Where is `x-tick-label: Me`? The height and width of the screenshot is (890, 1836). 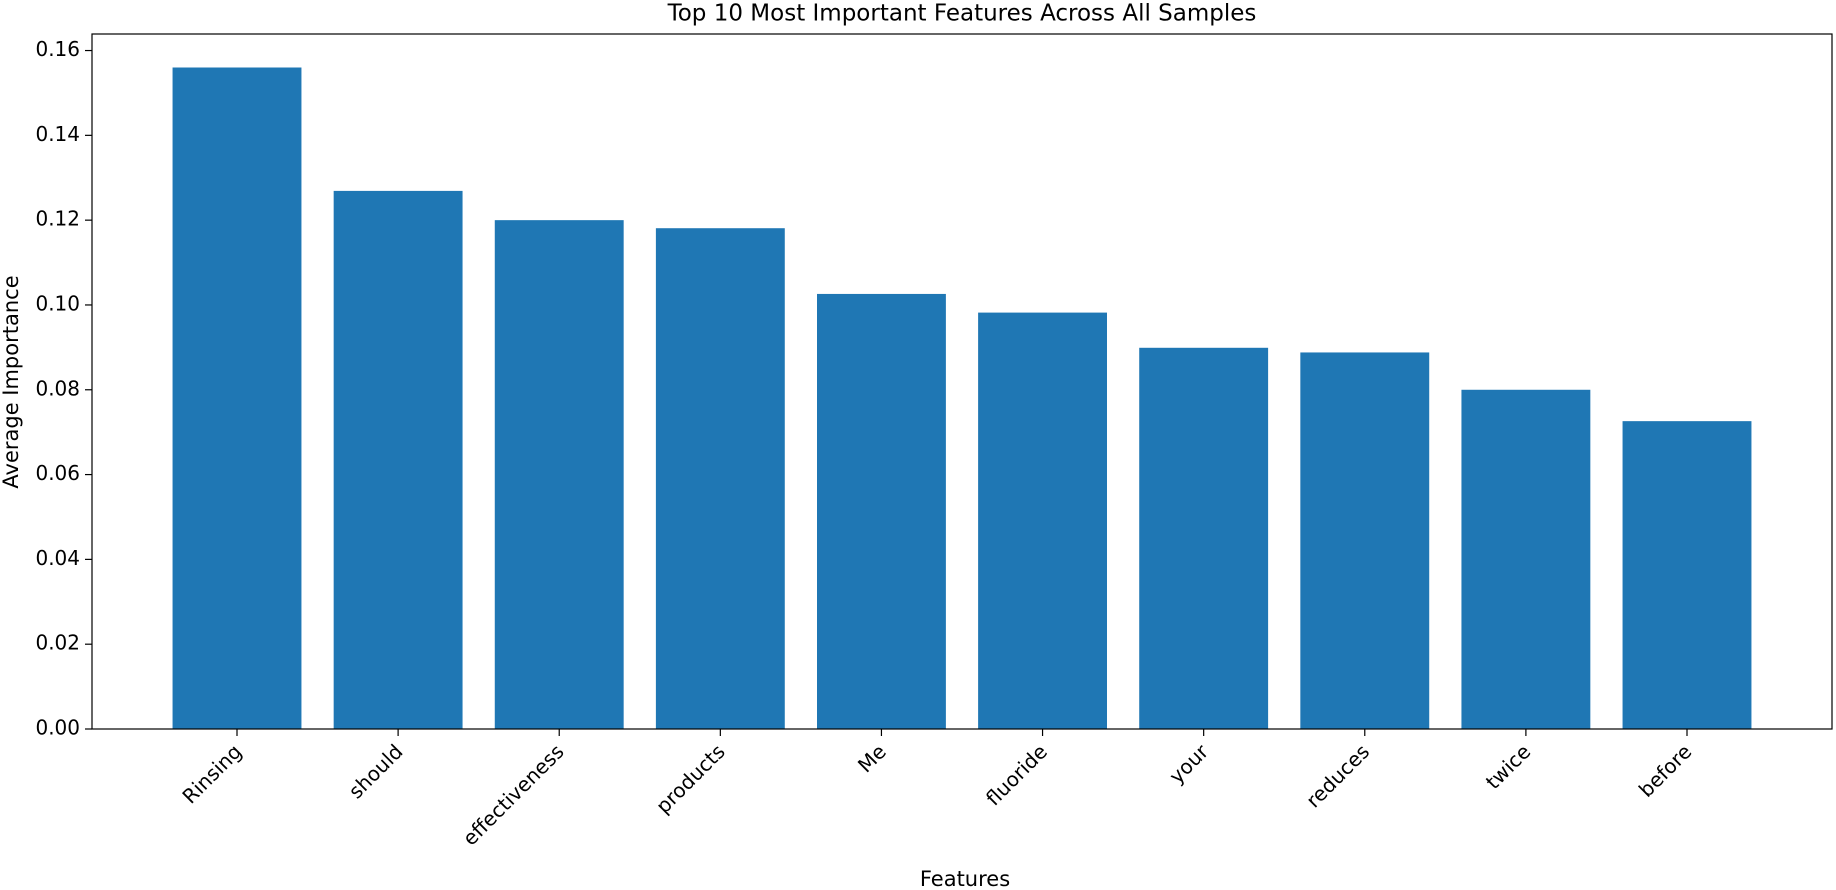 x-tick-label: Me is located at coordinates (872, 758).